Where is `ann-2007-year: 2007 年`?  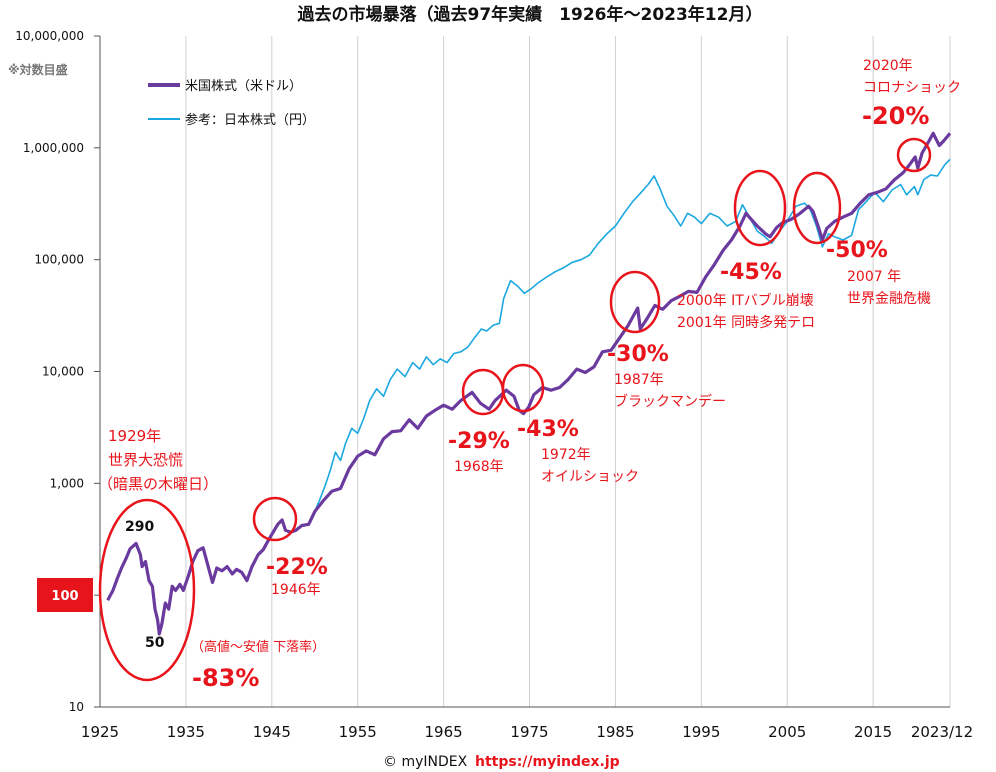 ann-2007-year: 2007 年 is located at coordinates (874, 277).